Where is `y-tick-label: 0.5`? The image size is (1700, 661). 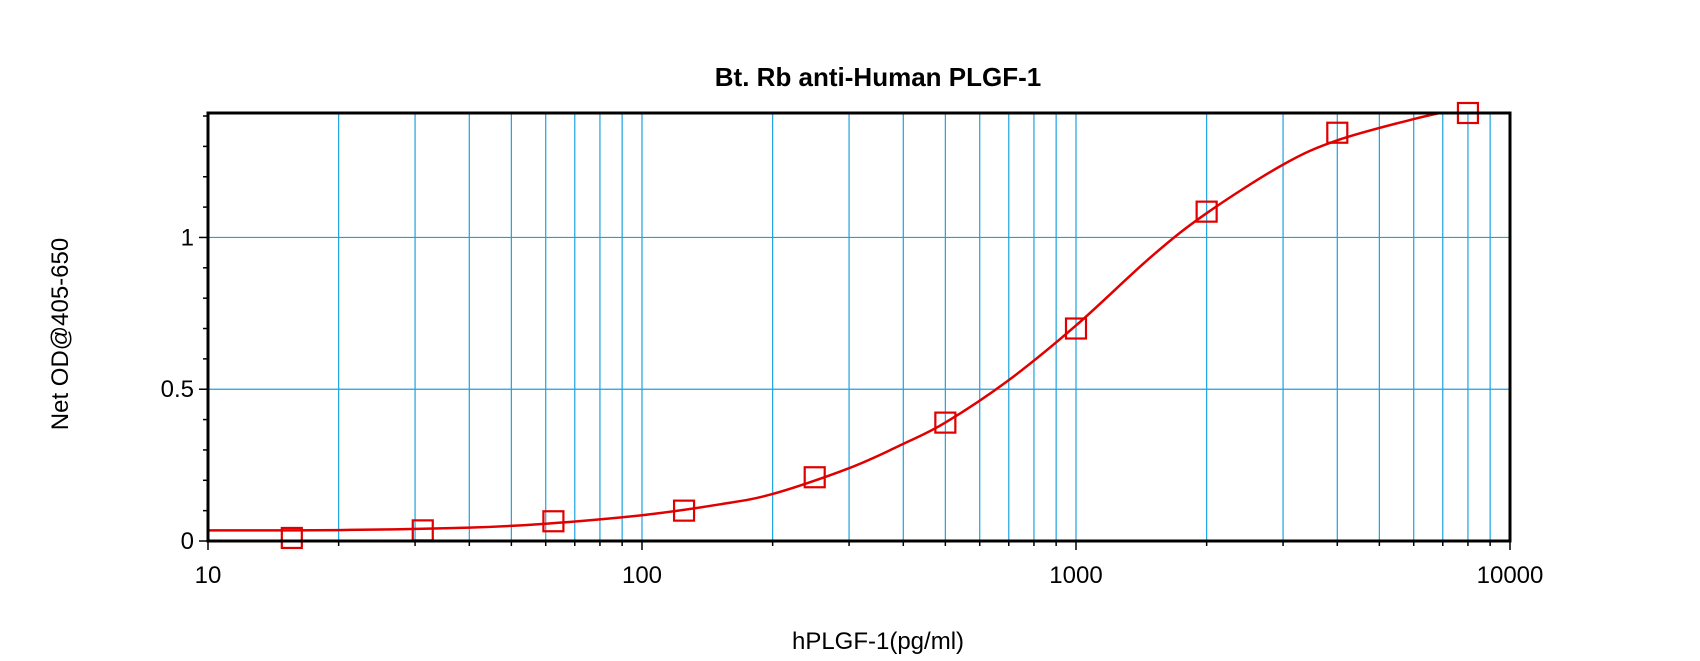
y-tick-label: 0.5 is located at coordinates (177, 389).